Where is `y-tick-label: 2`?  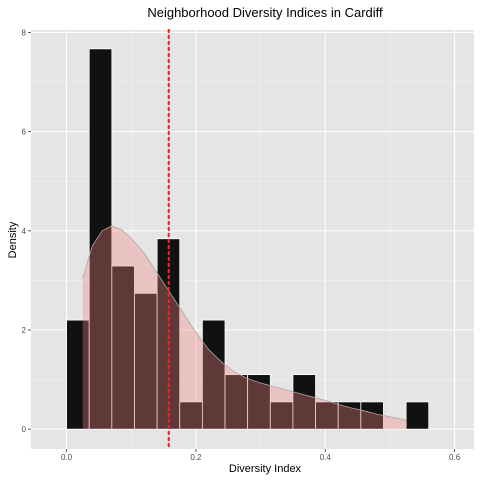
y-tick-label: 2 is located at coordinates (24, 330).